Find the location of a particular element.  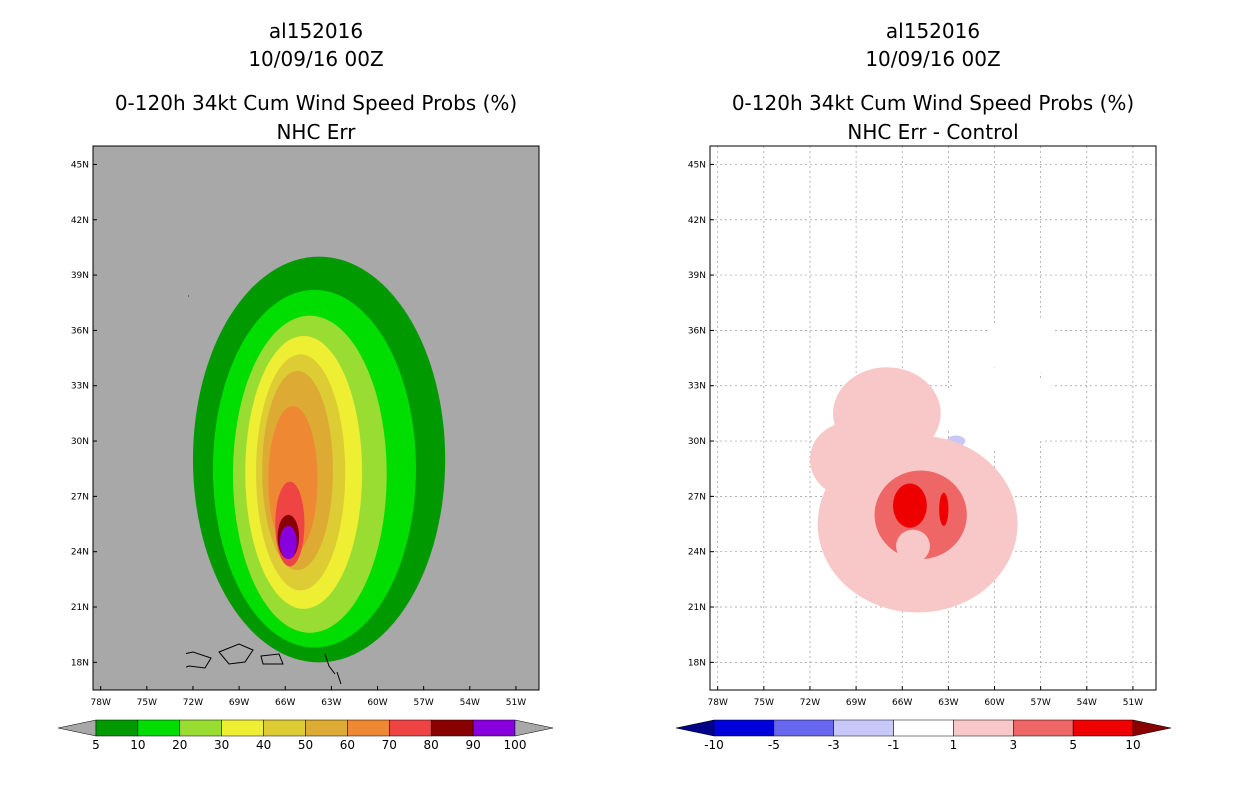

left-colorbar: 5 10 20 30 40 50 60 70 80 90 100 is located at coordinates (305, 735).